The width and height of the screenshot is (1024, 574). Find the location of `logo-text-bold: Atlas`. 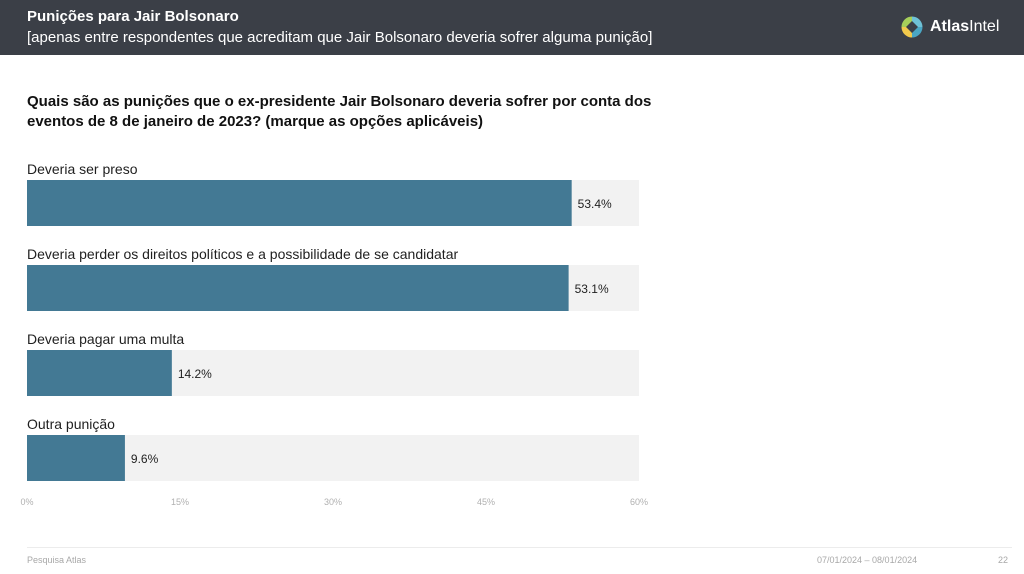

logo-text-bold: Atlas is located at coordinates (950, 26).